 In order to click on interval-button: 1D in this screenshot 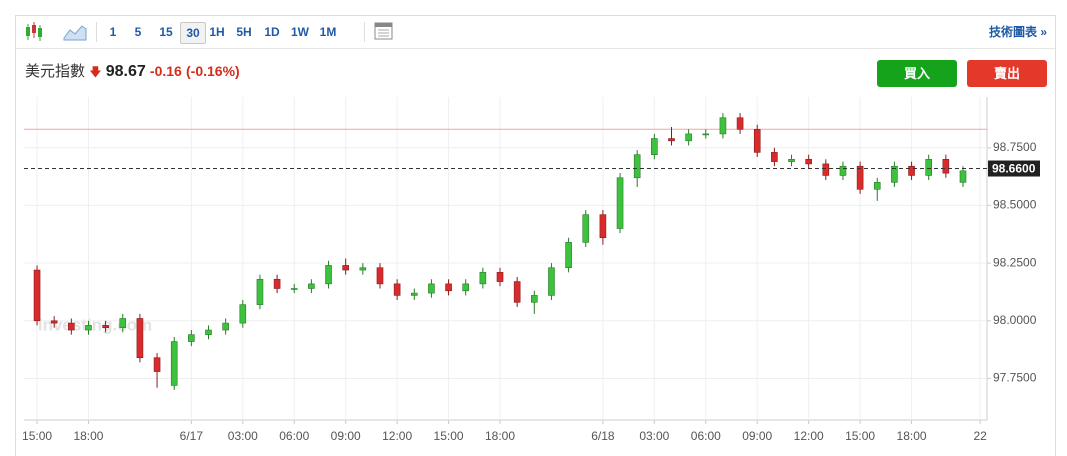, I will do `click(272, 32)`.